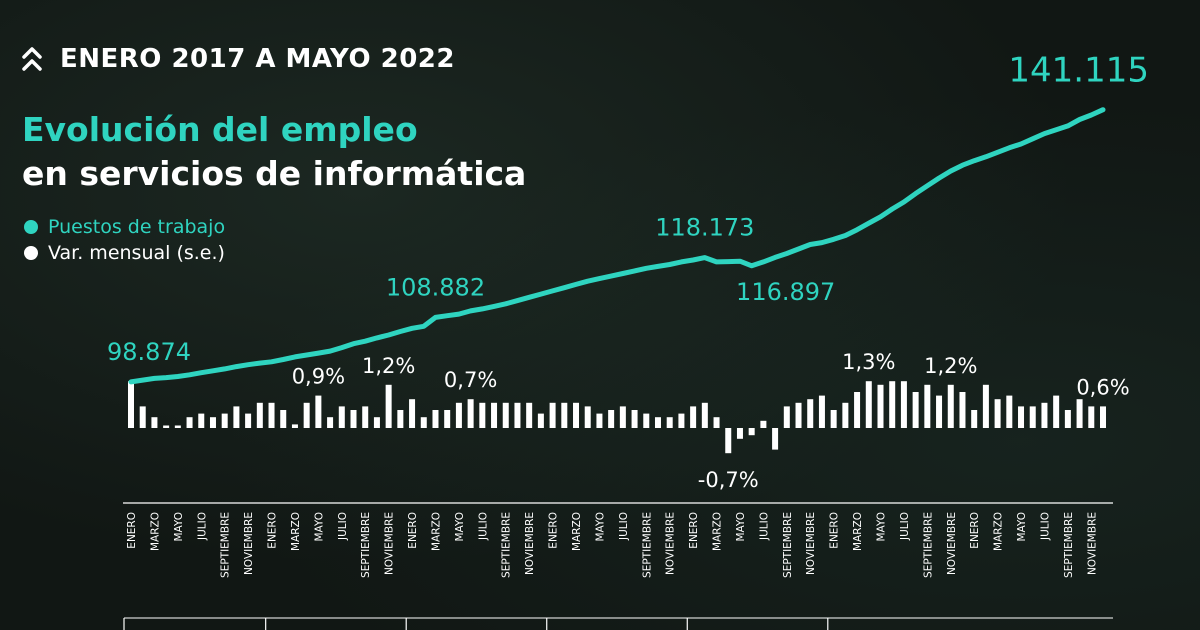  I want to click on x-tick-label-4: MAYO, so click(179, 527).